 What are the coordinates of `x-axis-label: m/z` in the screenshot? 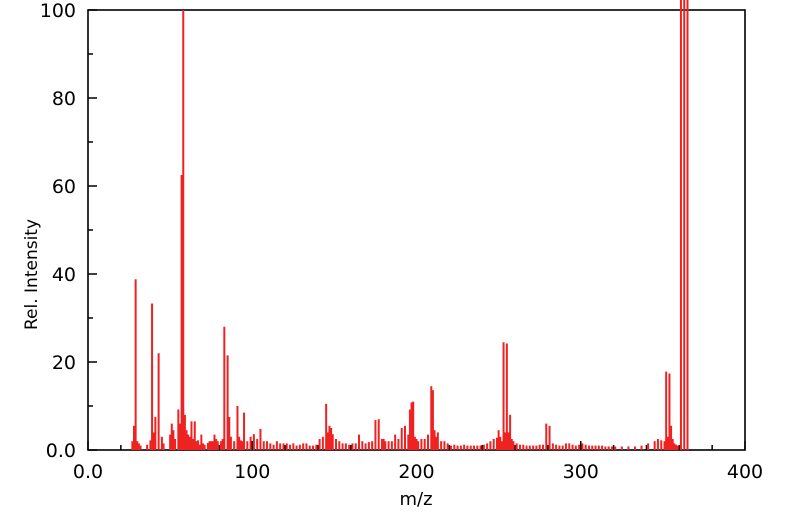 It's located at (415, 499).